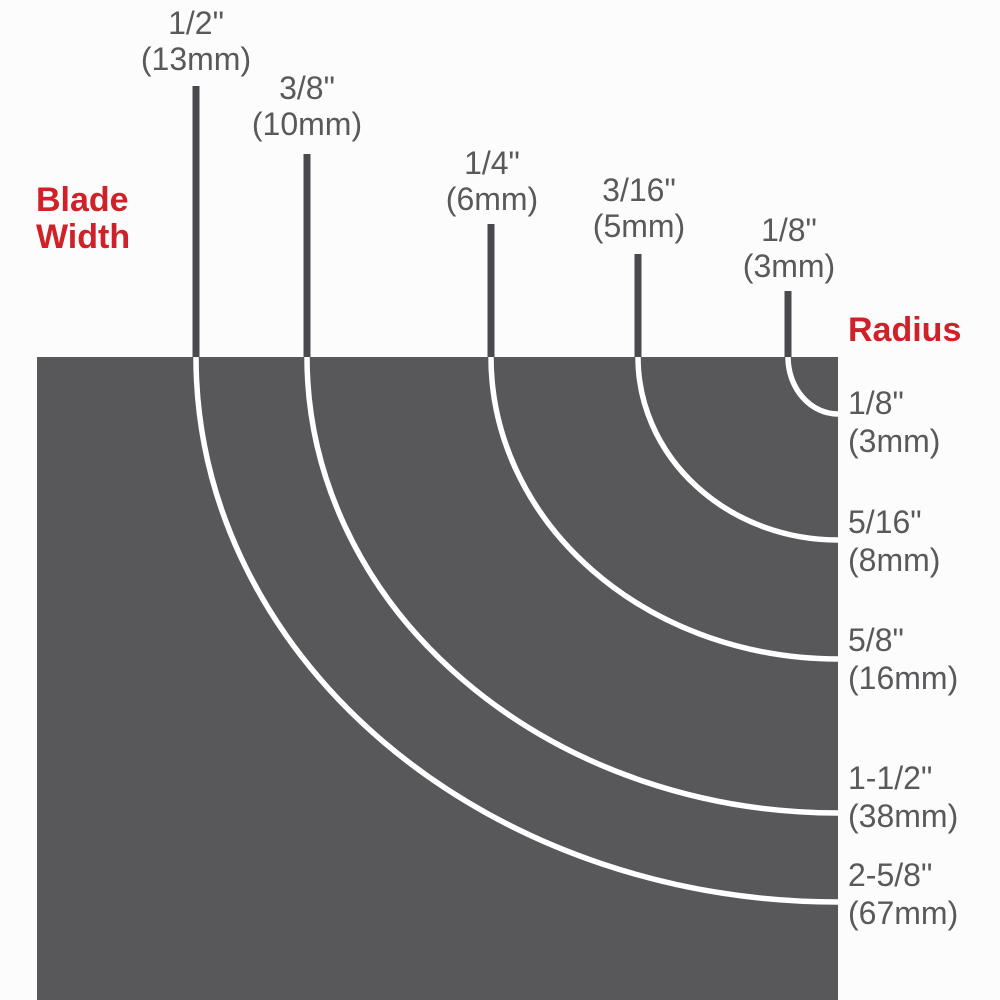 This screenshot has width=1000, height=1000. What do you see at coordinates (812, 386) in the screenshot?
I see `cut-arc-1-8in` at bounding box center [812, 386].